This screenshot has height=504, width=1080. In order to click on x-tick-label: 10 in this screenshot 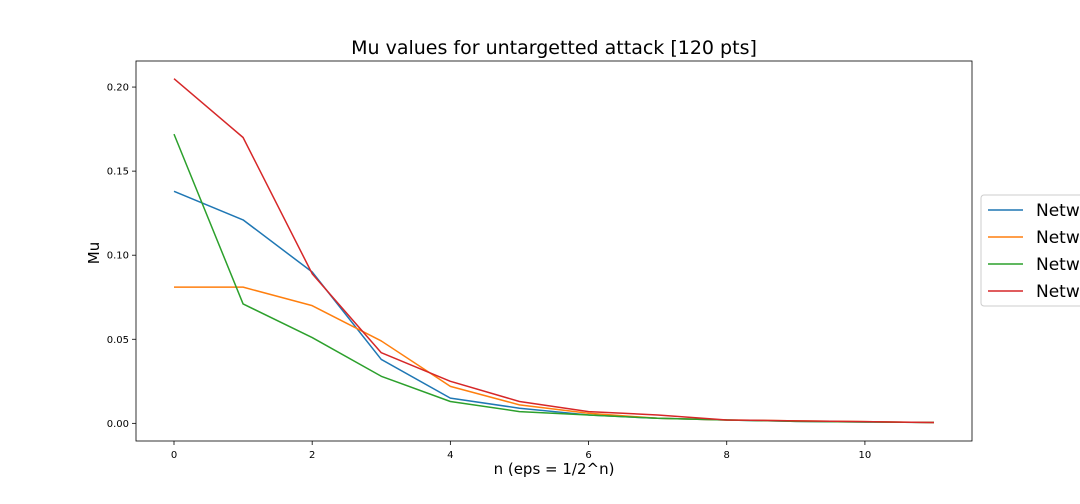, I will do `click(865, 455)`.